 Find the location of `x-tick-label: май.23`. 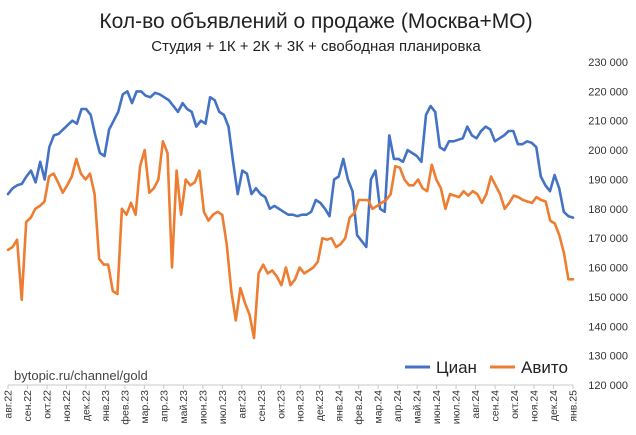

x-tick-label: май.23 is located at coordinates (184, 407).